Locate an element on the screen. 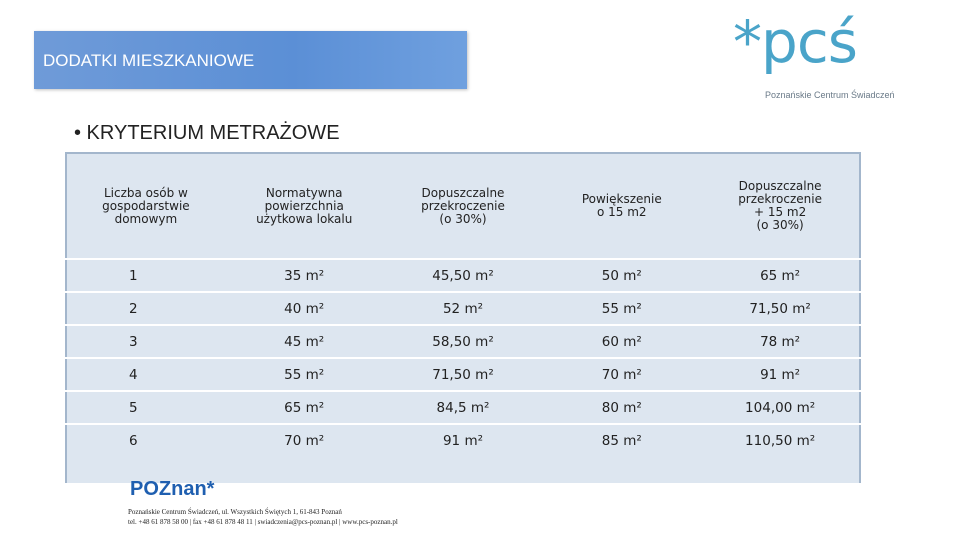  header-cell: Powiększenie o 15 m2 is located at coordinates (622, 206).